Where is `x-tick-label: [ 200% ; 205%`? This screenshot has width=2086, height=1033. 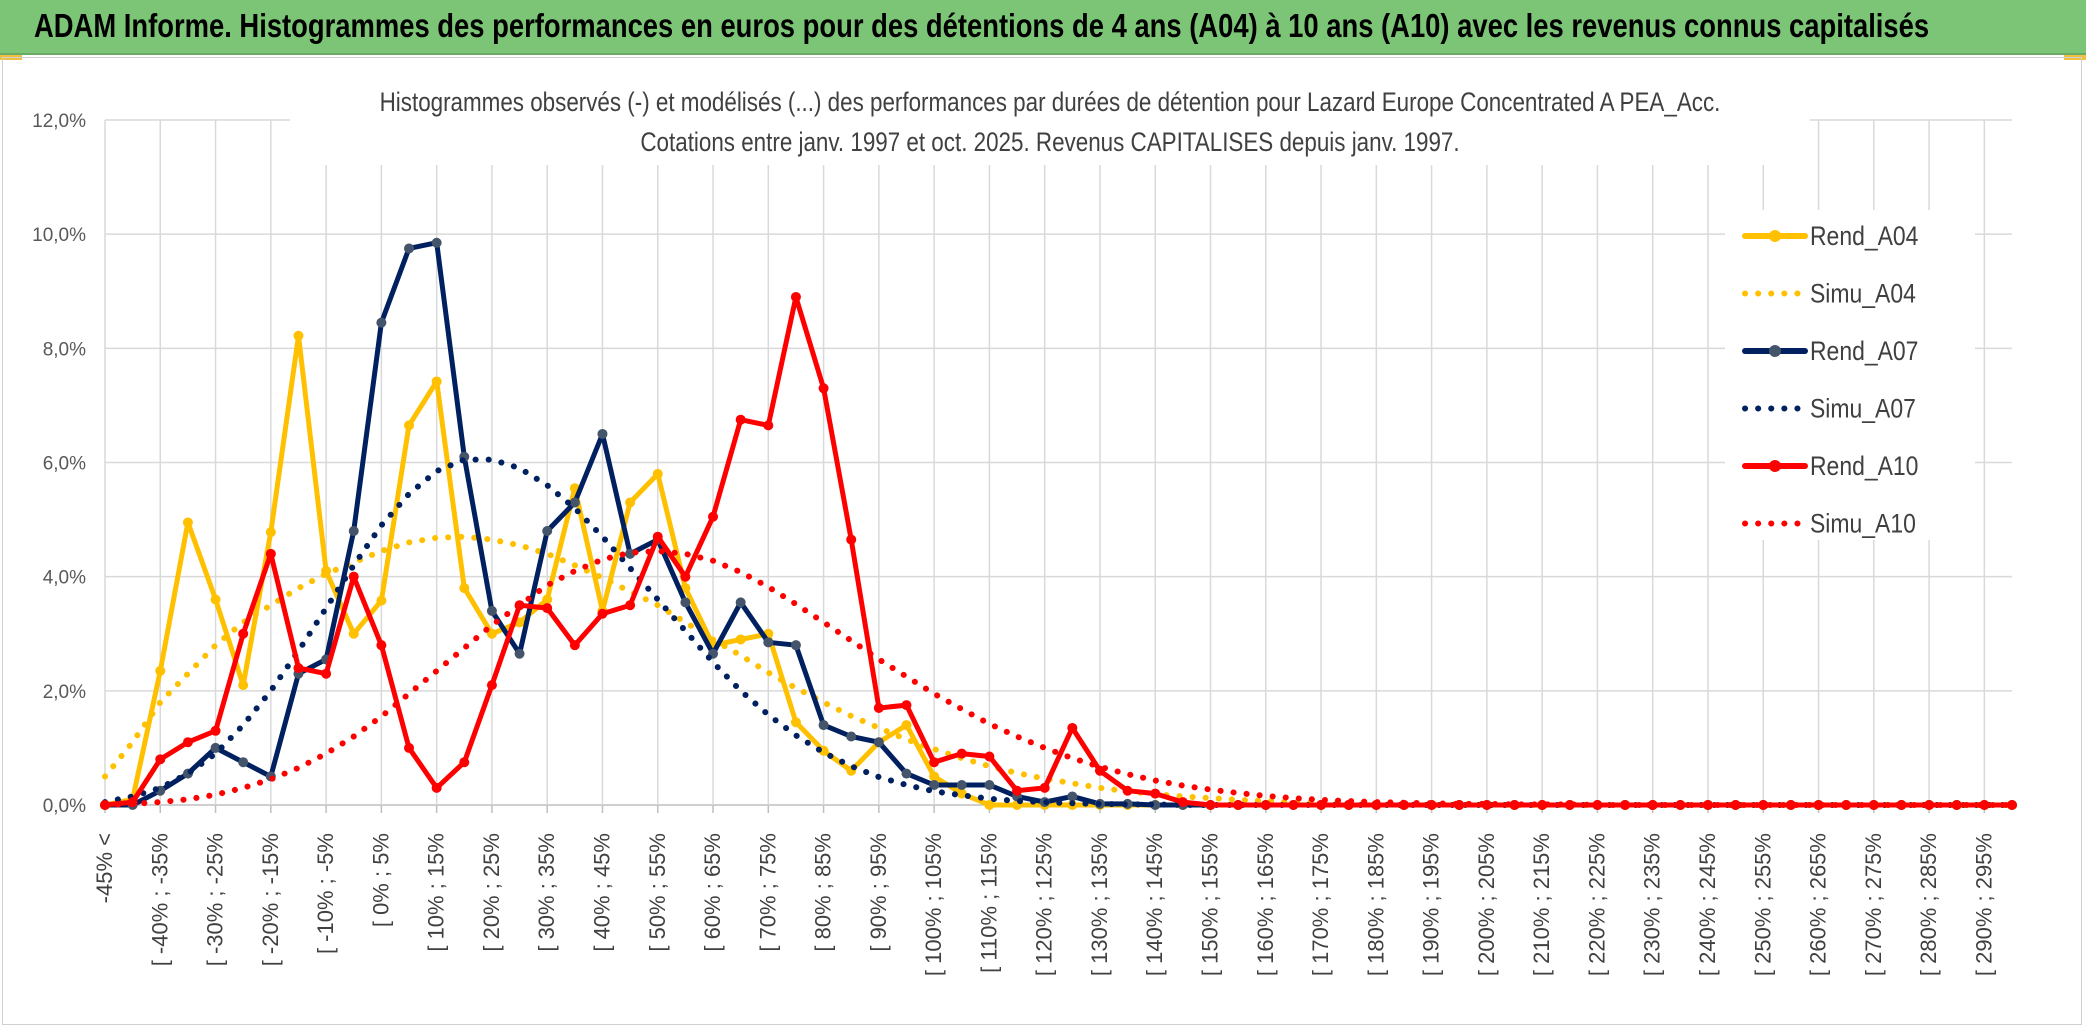
x-tick-label: [ 200% ; 205% is located at coordinates (1486, 904).